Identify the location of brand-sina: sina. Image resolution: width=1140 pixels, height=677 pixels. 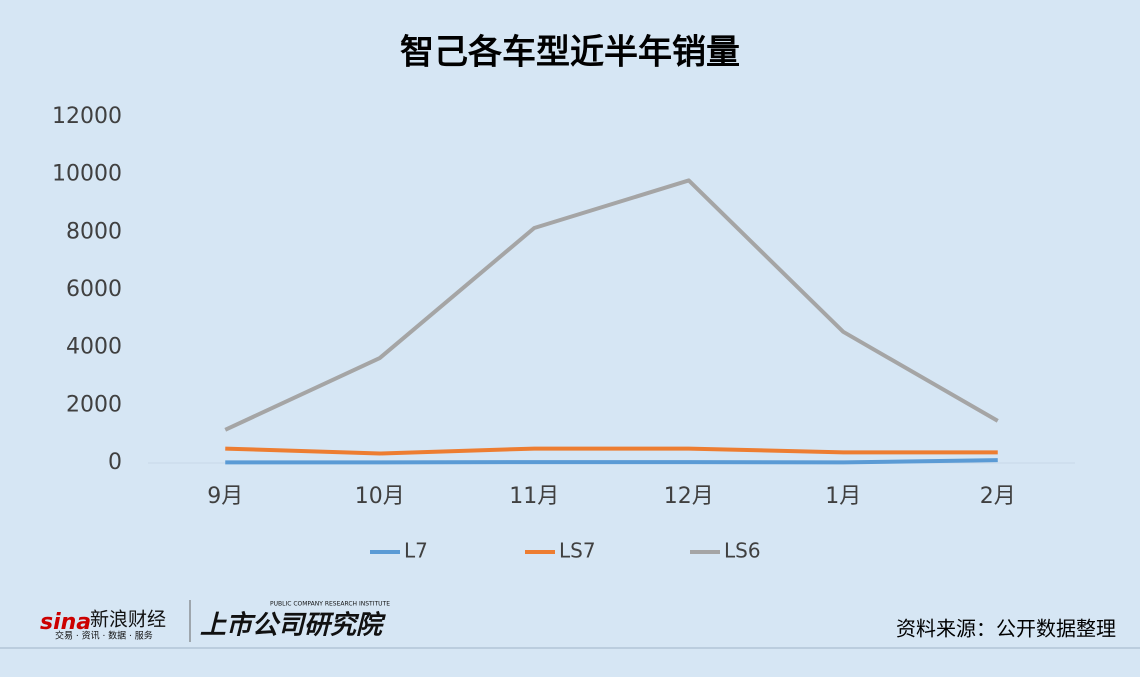
(65, 622).